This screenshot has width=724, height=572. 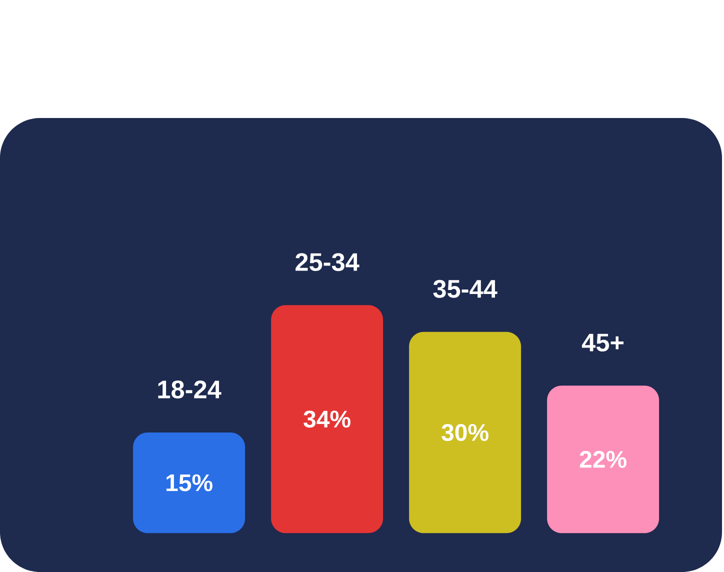 I want to click on data-label: 15%, so click(x=189, y=483).